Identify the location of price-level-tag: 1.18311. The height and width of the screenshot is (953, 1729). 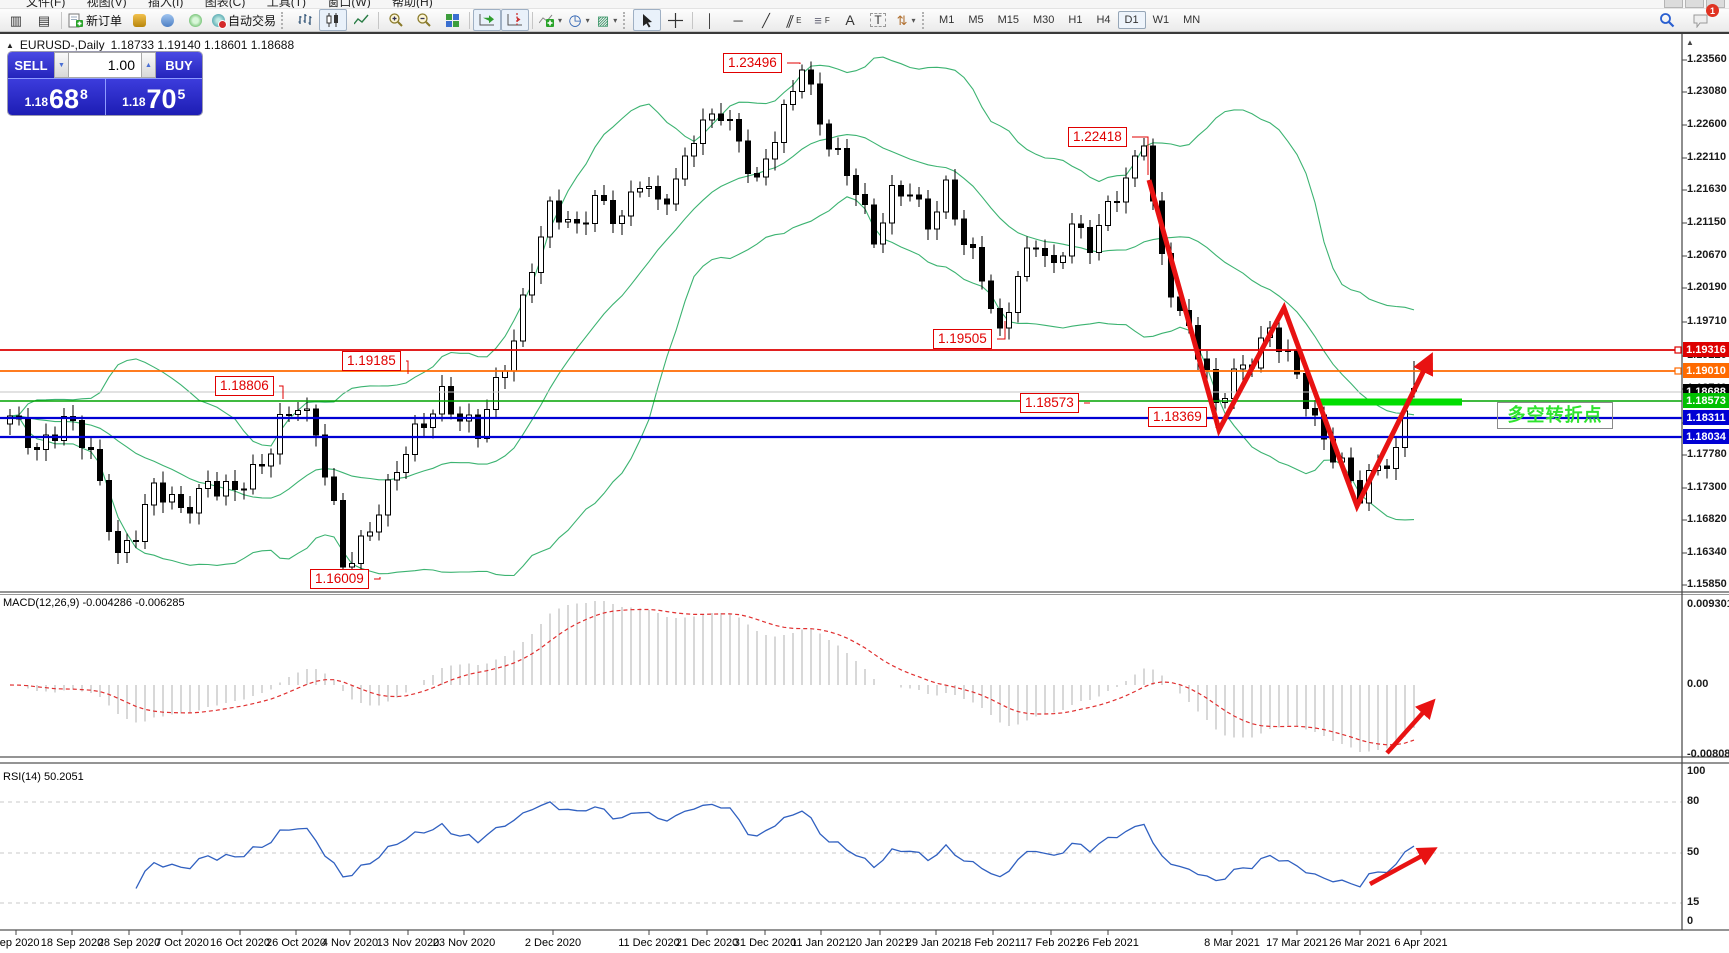
(1706, 417).